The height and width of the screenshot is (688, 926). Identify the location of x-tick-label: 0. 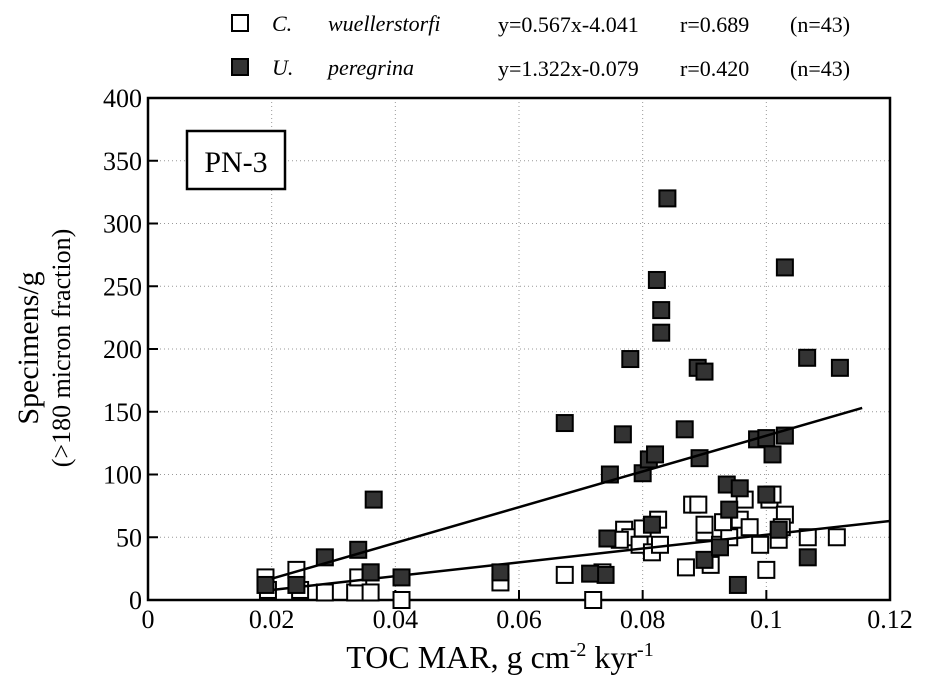
(148, 619).